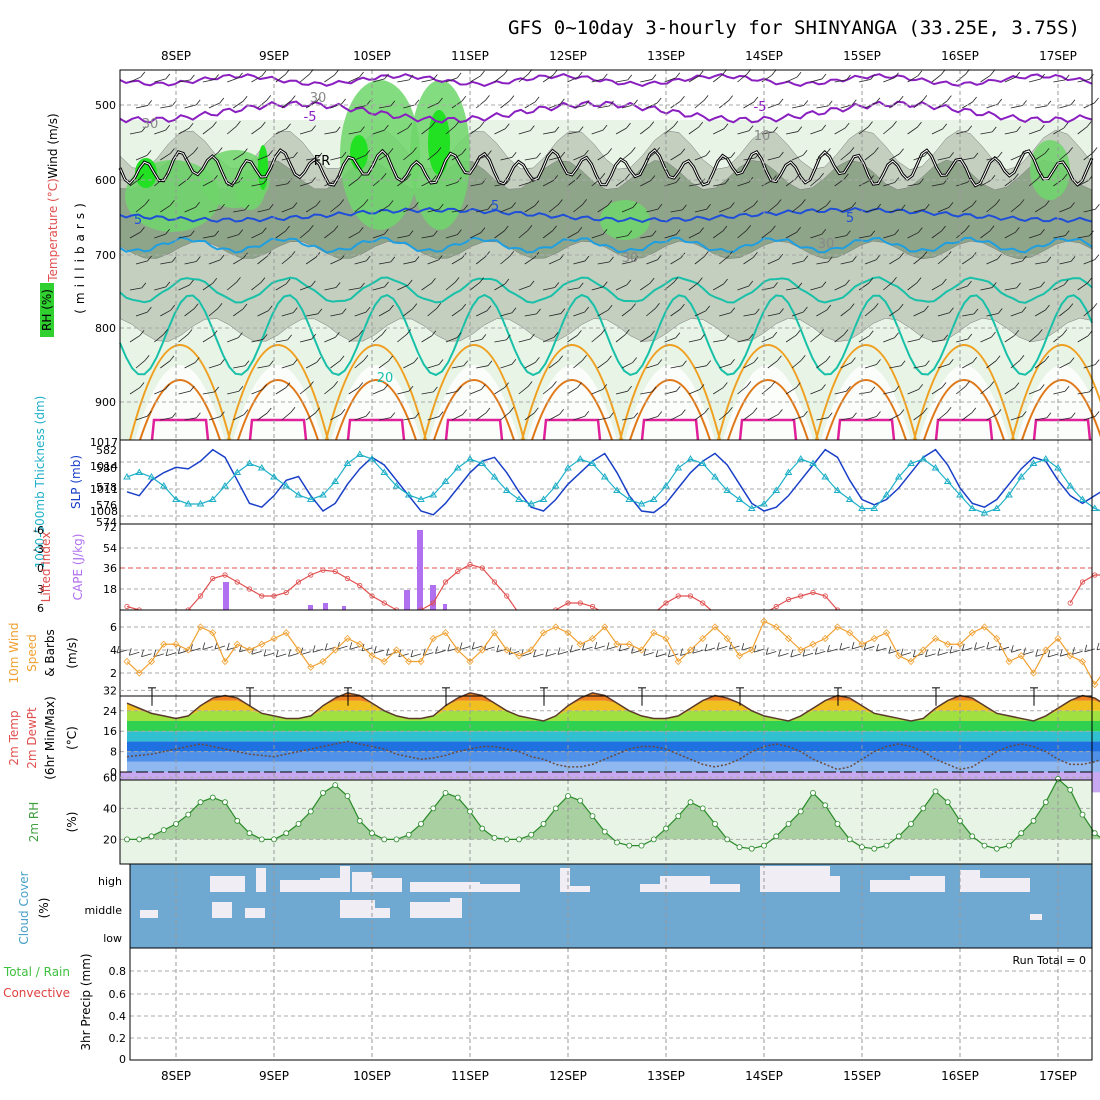 The image size is (1100, 1100). What do you see at coordinates (613, 482) in the screenshot?
I see `slp-line` at bounding box center [613, 482].